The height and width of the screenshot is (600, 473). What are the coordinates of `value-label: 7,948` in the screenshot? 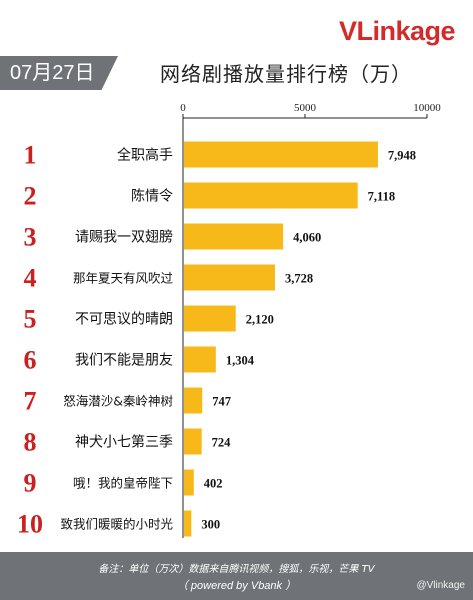 It's located at (402, 156).